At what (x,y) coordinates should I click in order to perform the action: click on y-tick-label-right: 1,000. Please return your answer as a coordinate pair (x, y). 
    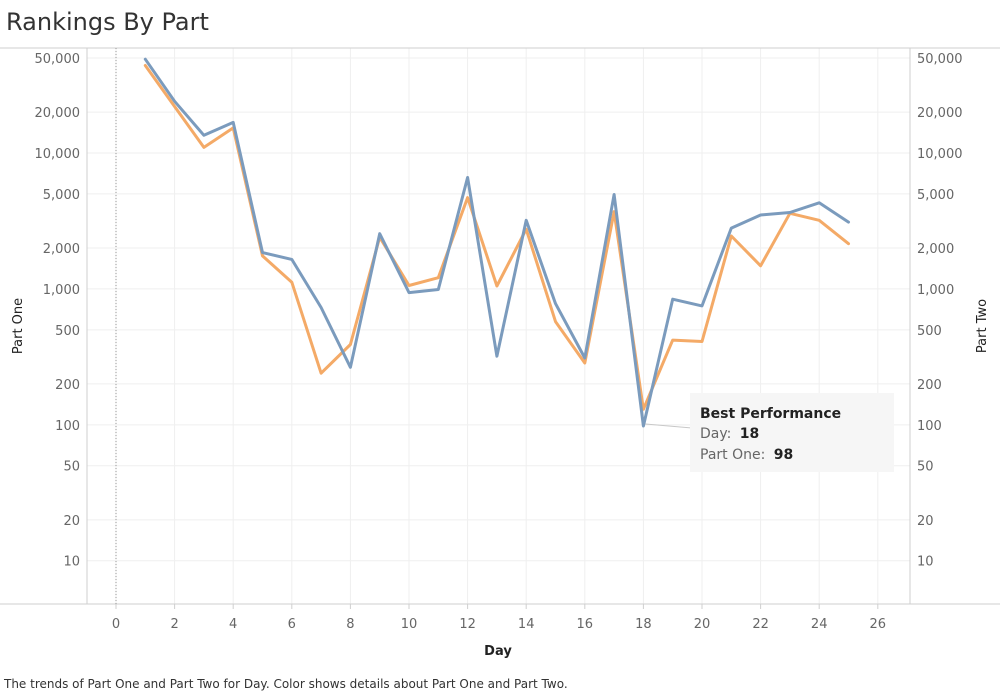
    Looking at the image, I should click on (935, 290).